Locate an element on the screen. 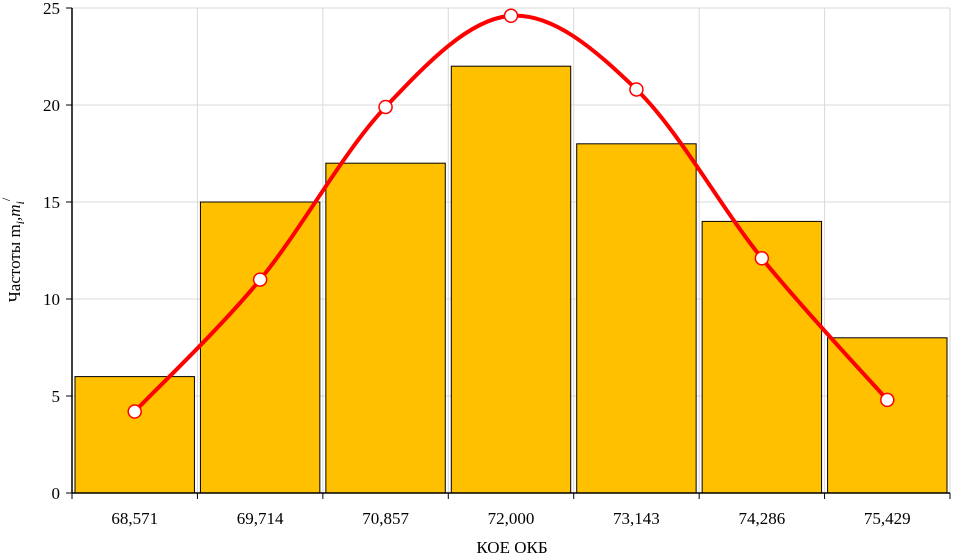 The height and width of the screenshot is (556, 953). x-tick-label: 74,286 is located at coordinates (761, 518).